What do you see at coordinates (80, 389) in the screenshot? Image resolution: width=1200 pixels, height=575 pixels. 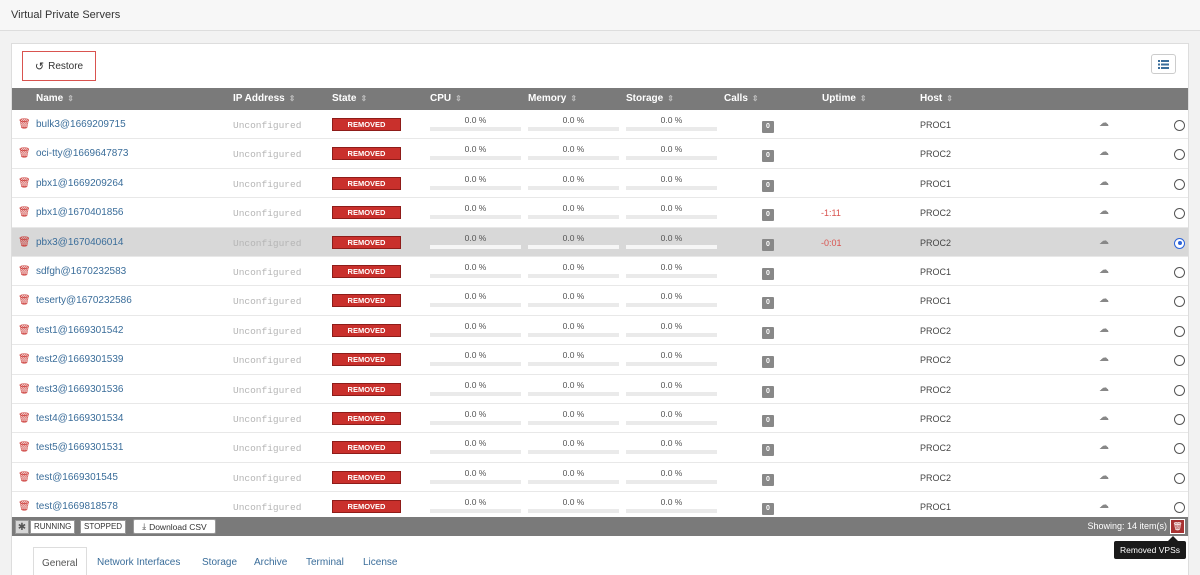 I see `vps-name-link: test3@1669301536` at bounding box center [80, 389].